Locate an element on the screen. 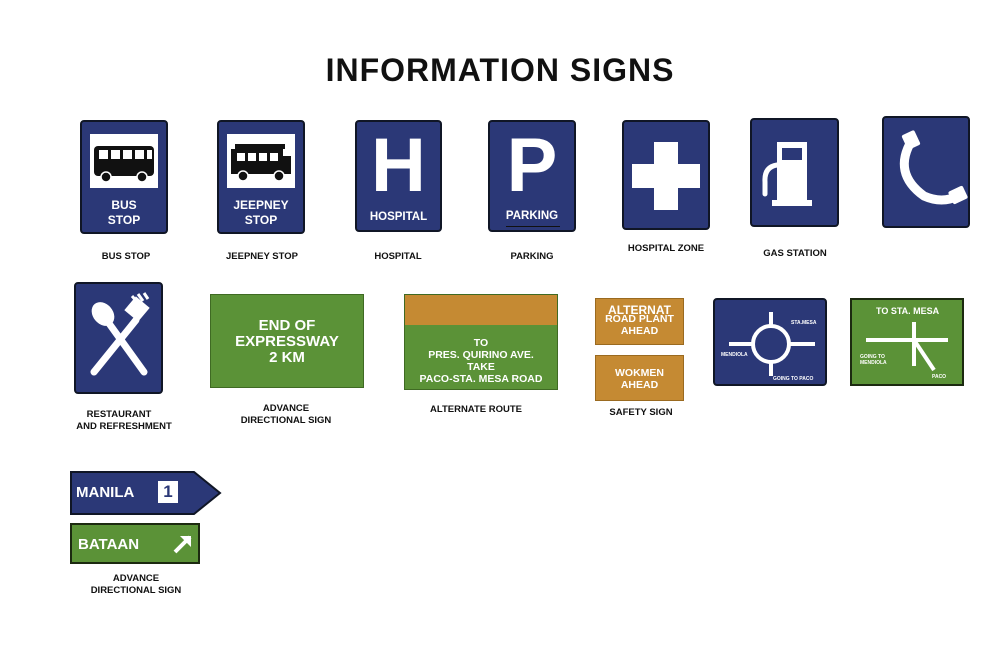  road-plant-line1: ROAD PLANT is located at coordinates (639, 319).